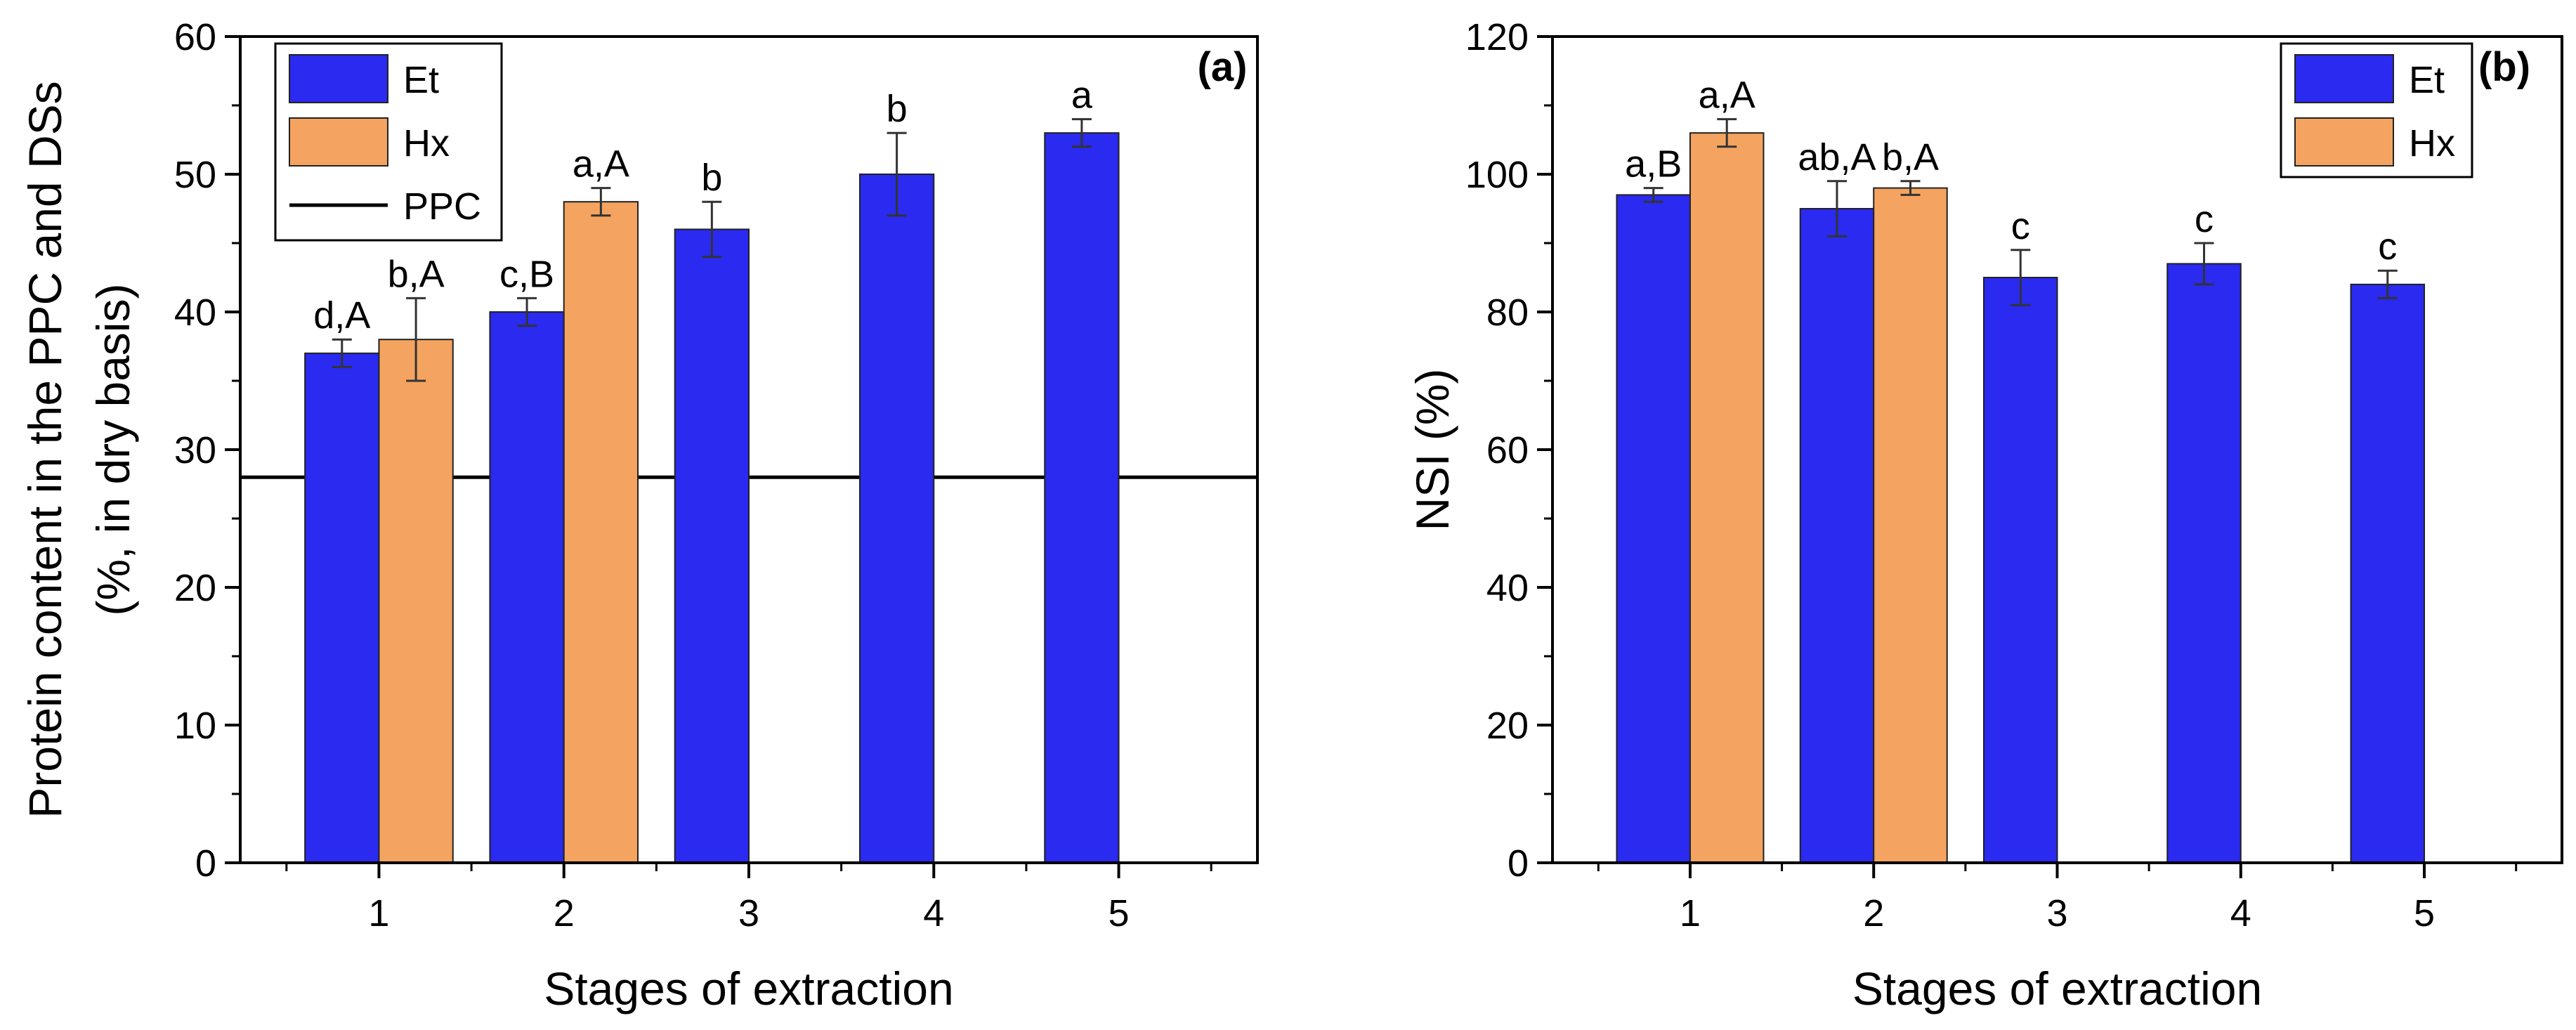 The image size is (2576, 1030). What do you see at coordinates (1837, 157) in the screenshot?
I see `significance-label: ab,A` at bounding box center [1837, 157].